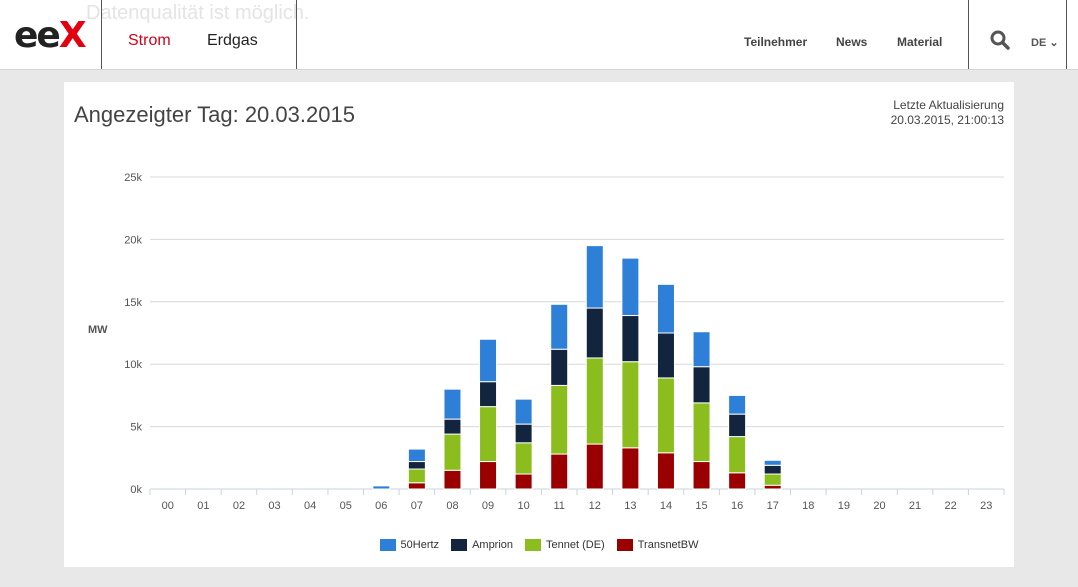  What do you see at coordinates (737, 506) in the screenshot?
I see `x-tick-label: 16` at bounding box center [737, 506].